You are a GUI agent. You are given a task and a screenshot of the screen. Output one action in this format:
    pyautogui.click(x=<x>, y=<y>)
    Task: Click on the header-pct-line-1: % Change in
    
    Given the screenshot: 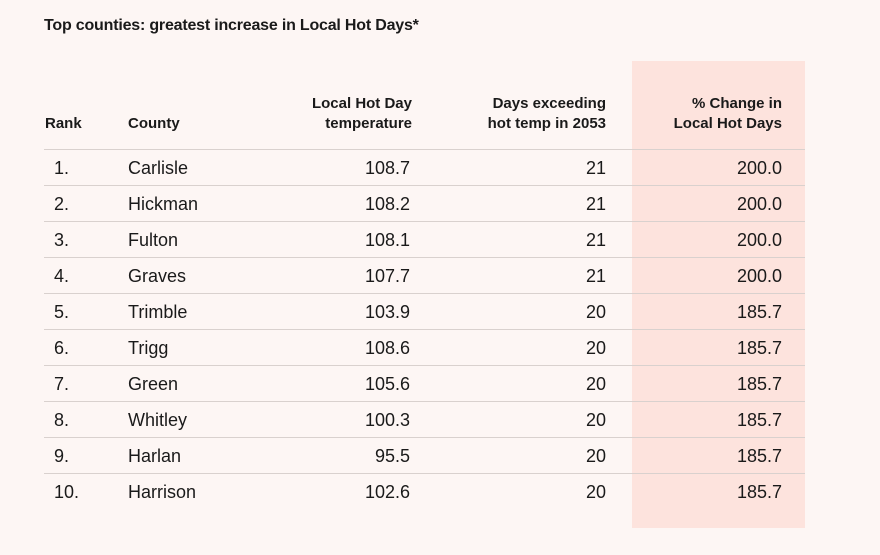 What is the action you would take?
    pyautogui.click(x=736, y=103)
    